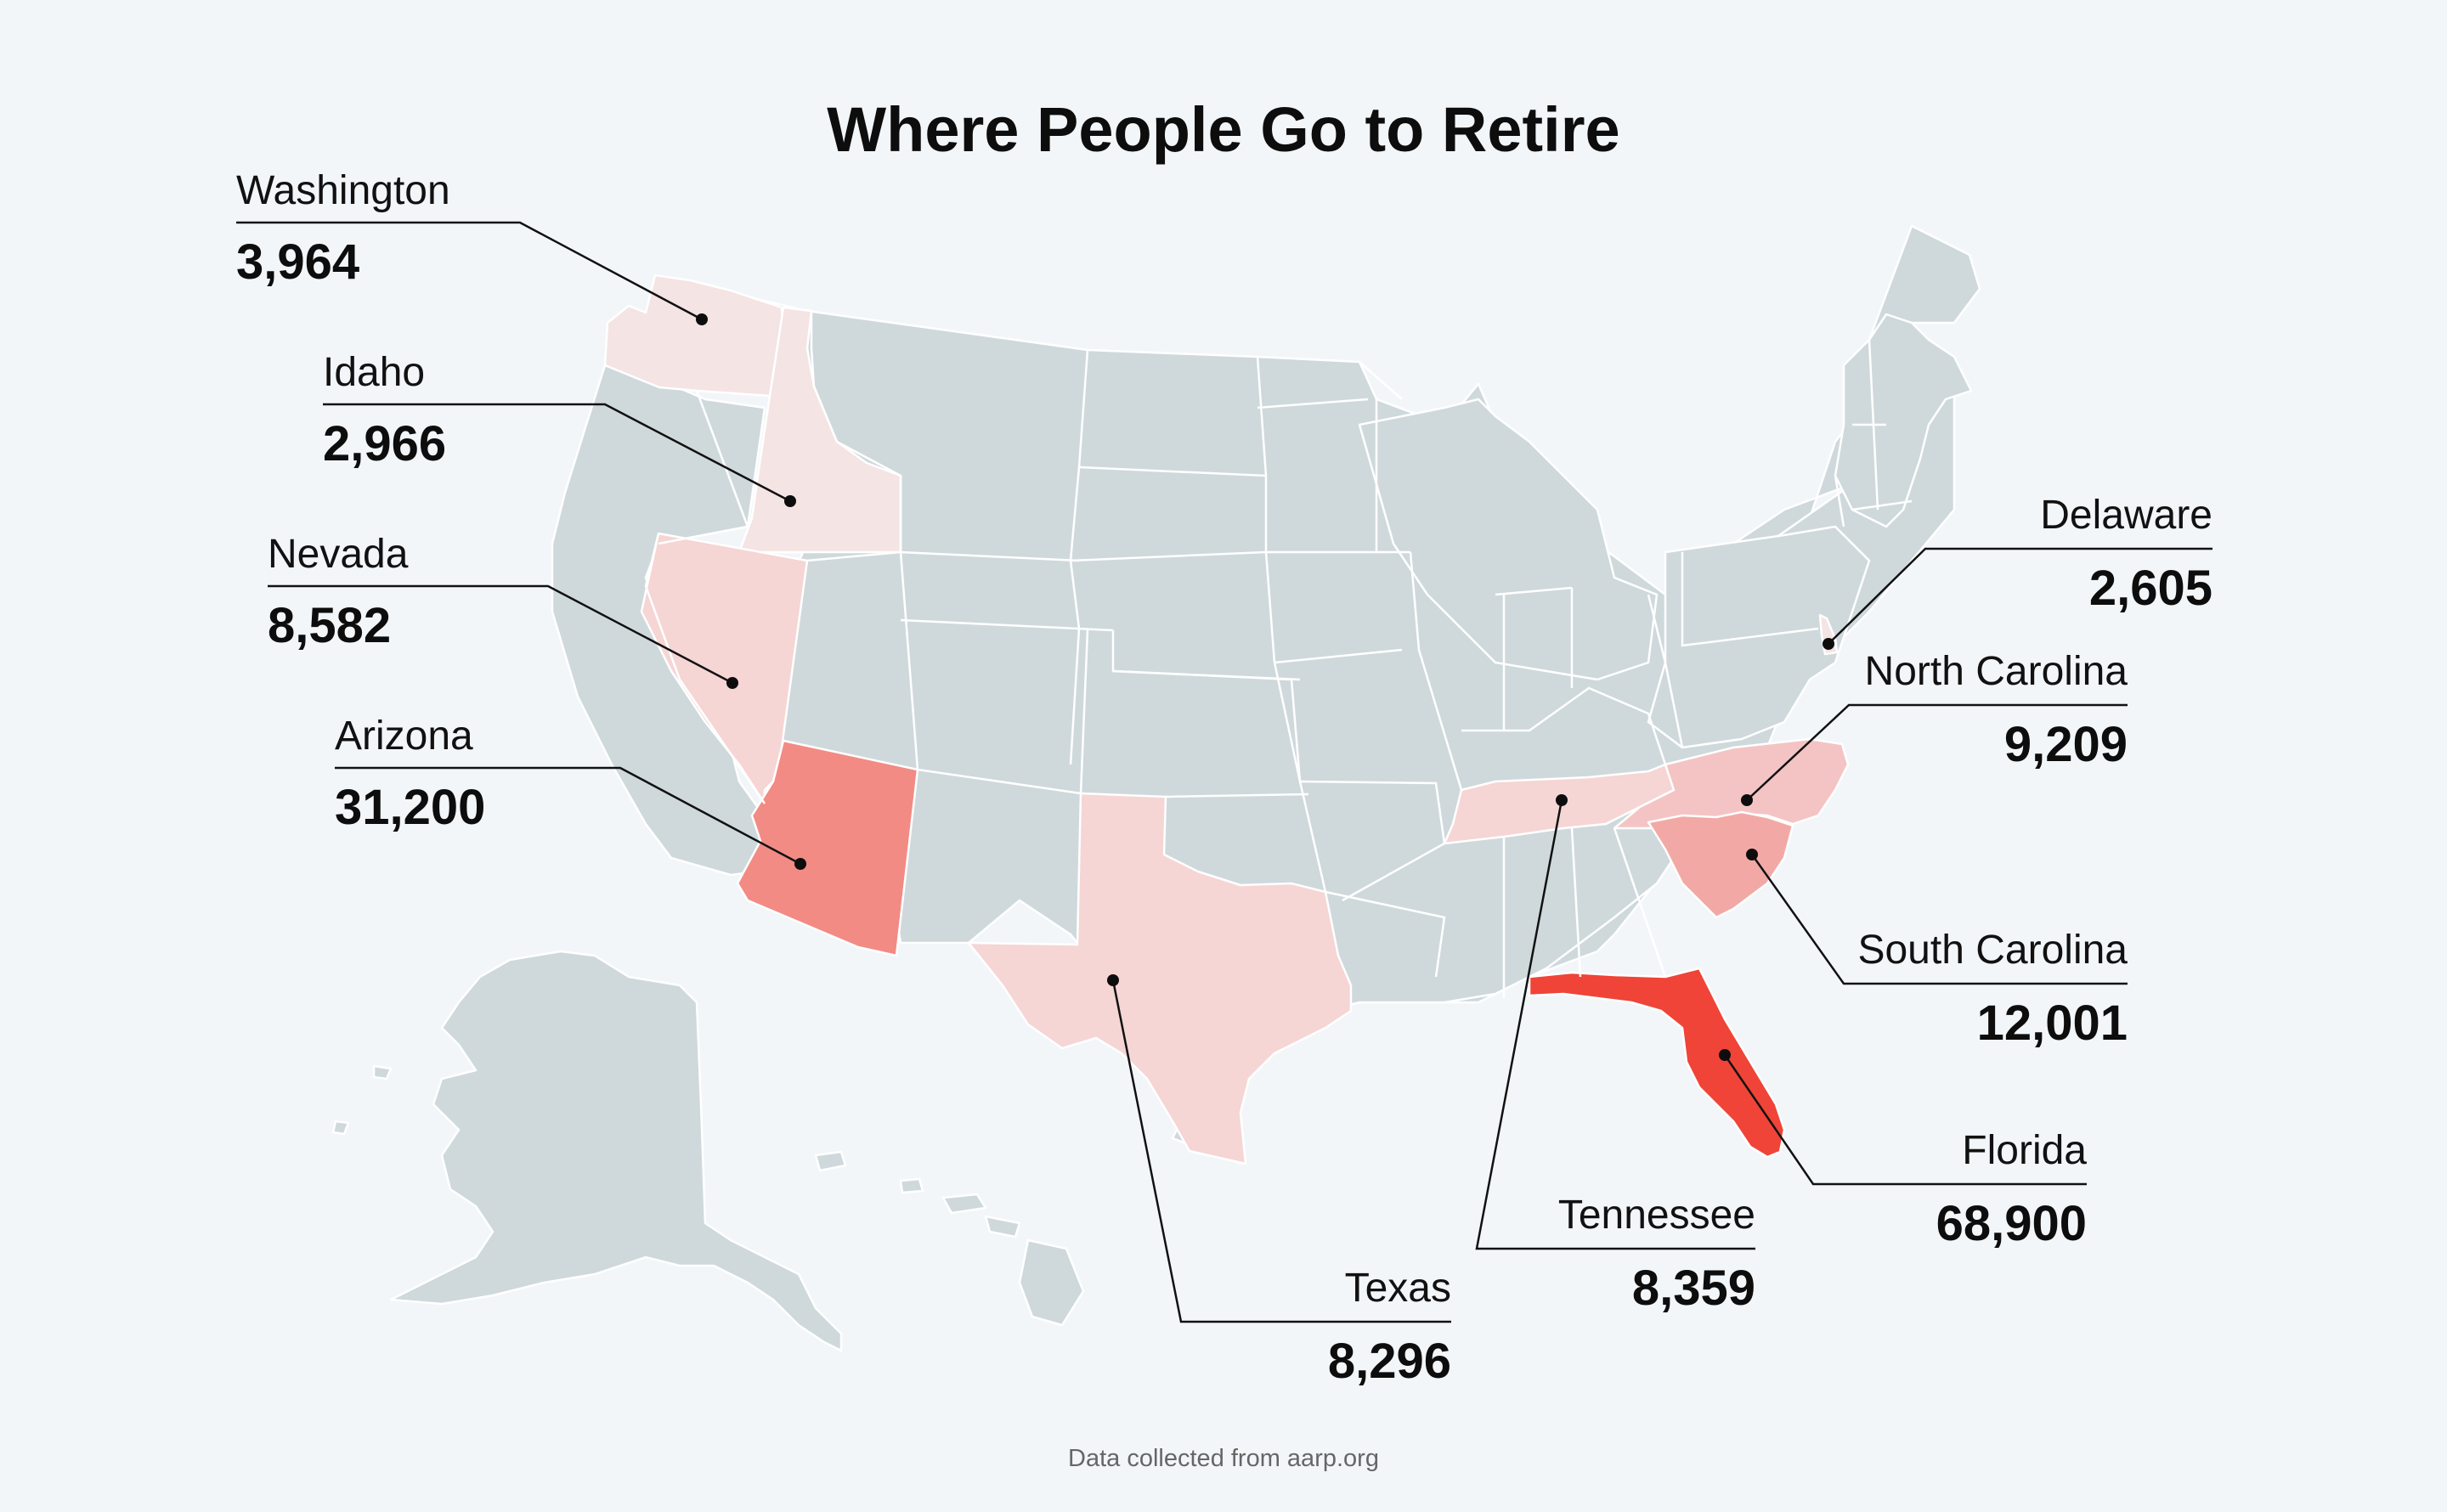  I want to click on map-title: Where People Go to Retire, so click(1223, 129).